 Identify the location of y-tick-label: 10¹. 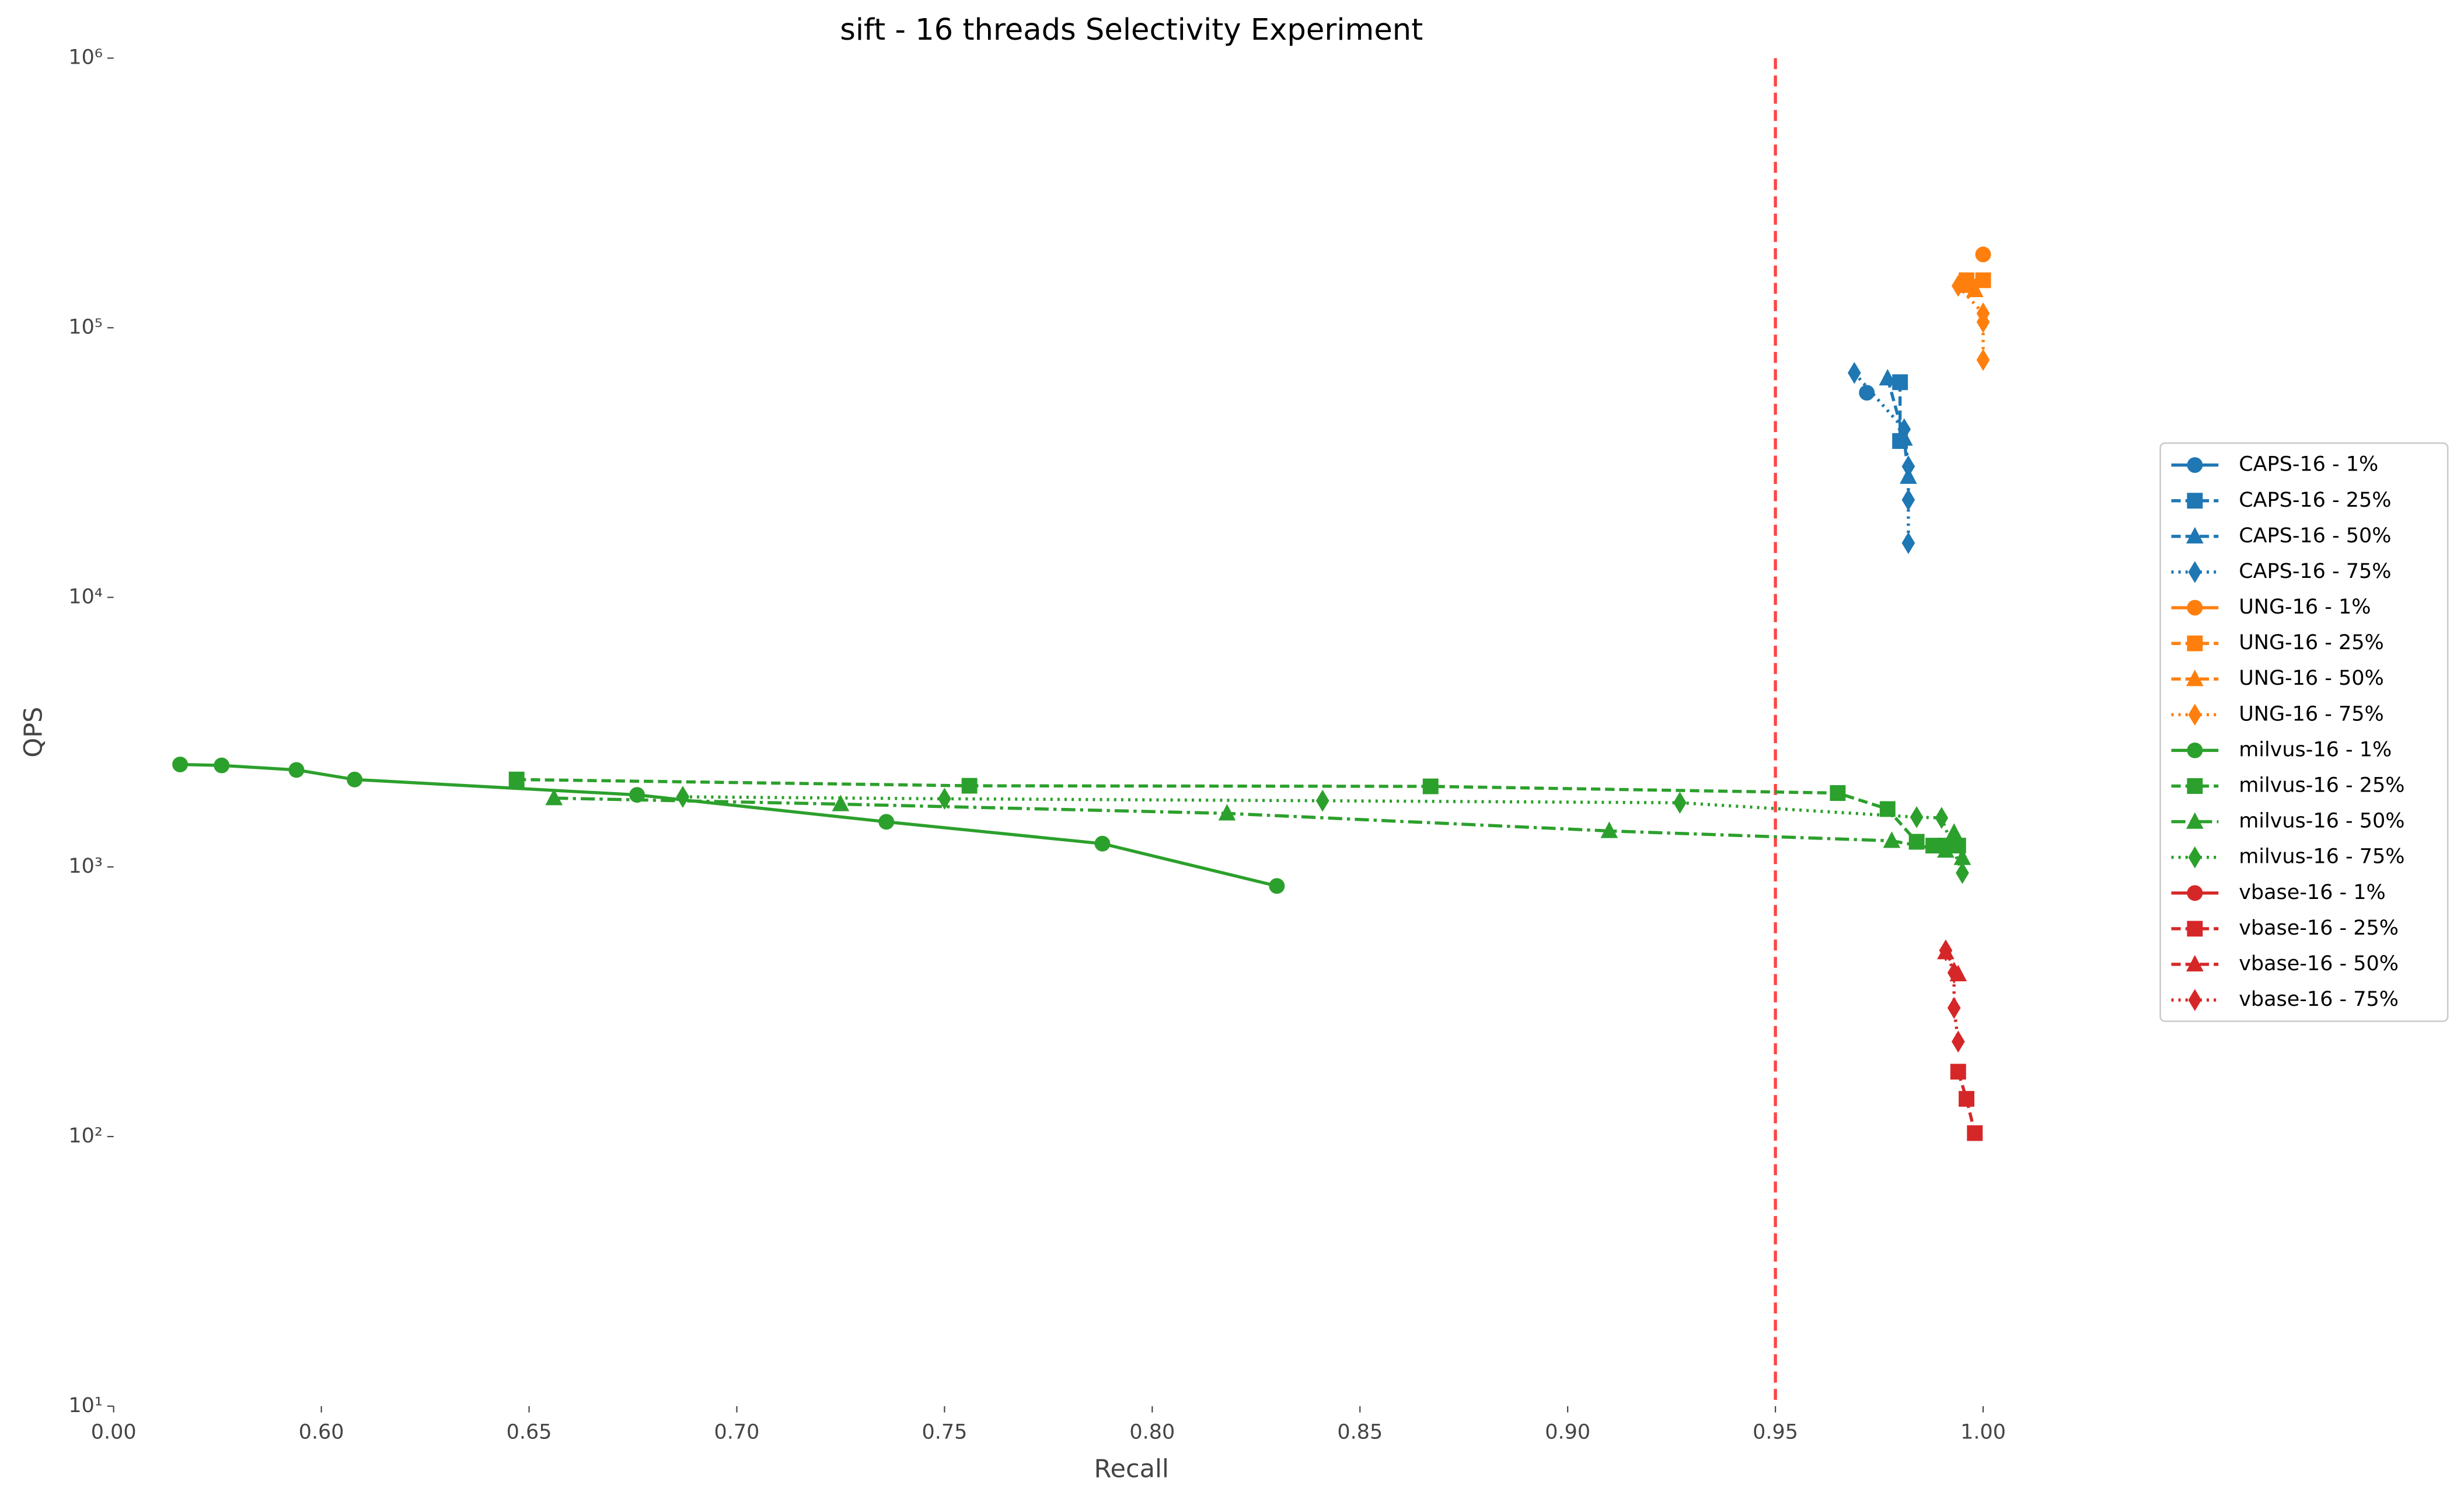
(86, 1406).